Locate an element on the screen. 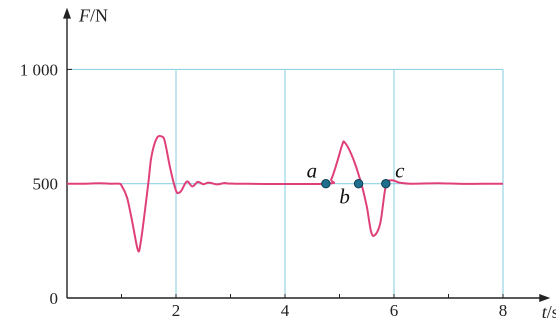 The height and width of the screenshot is (320, 556). x-tick-label-2: 2 is located at coordinates (176, 310).